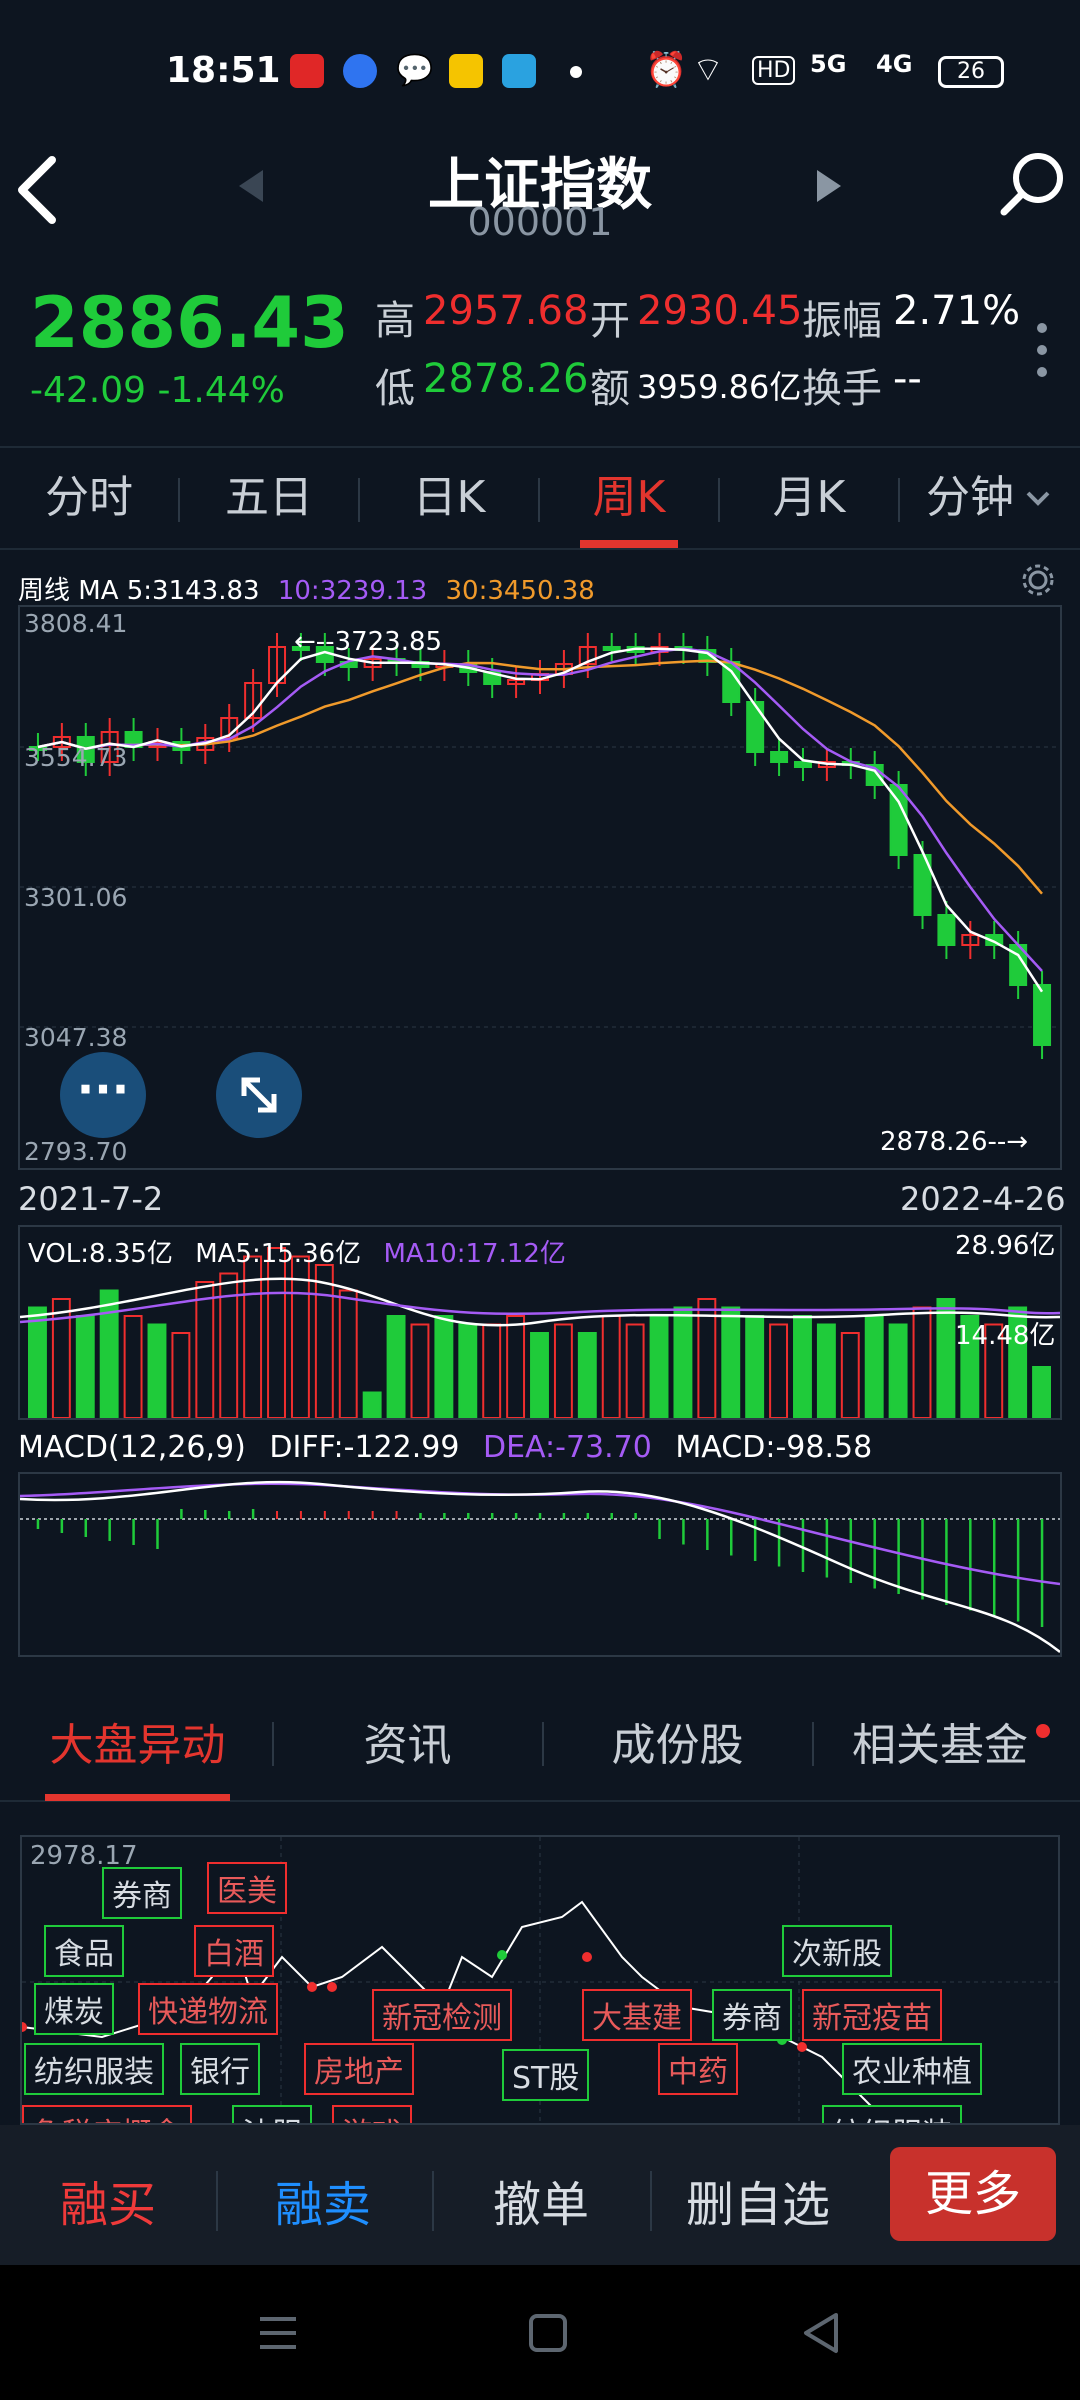 This screenshot has width=1080, height=2400. Describe the element at coordinates (973, 2194) in the screenshot. I see `more-button: 更多` at that location.